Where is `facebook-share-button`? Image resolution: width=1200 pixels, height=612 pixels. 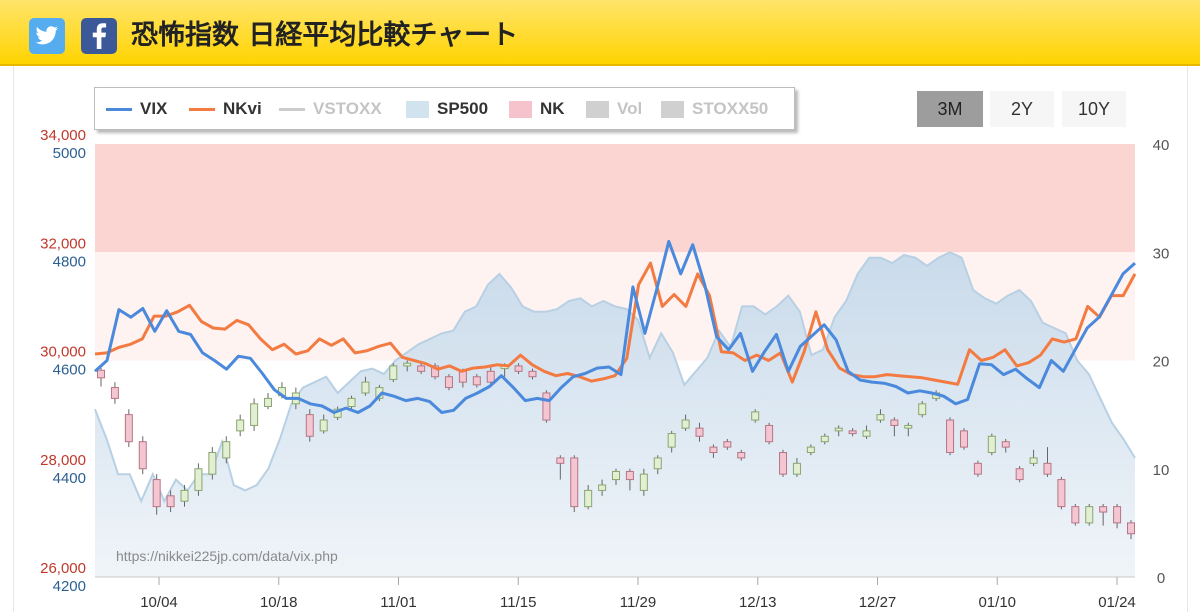 facebook-share-button is located at coordinates (99, 36).